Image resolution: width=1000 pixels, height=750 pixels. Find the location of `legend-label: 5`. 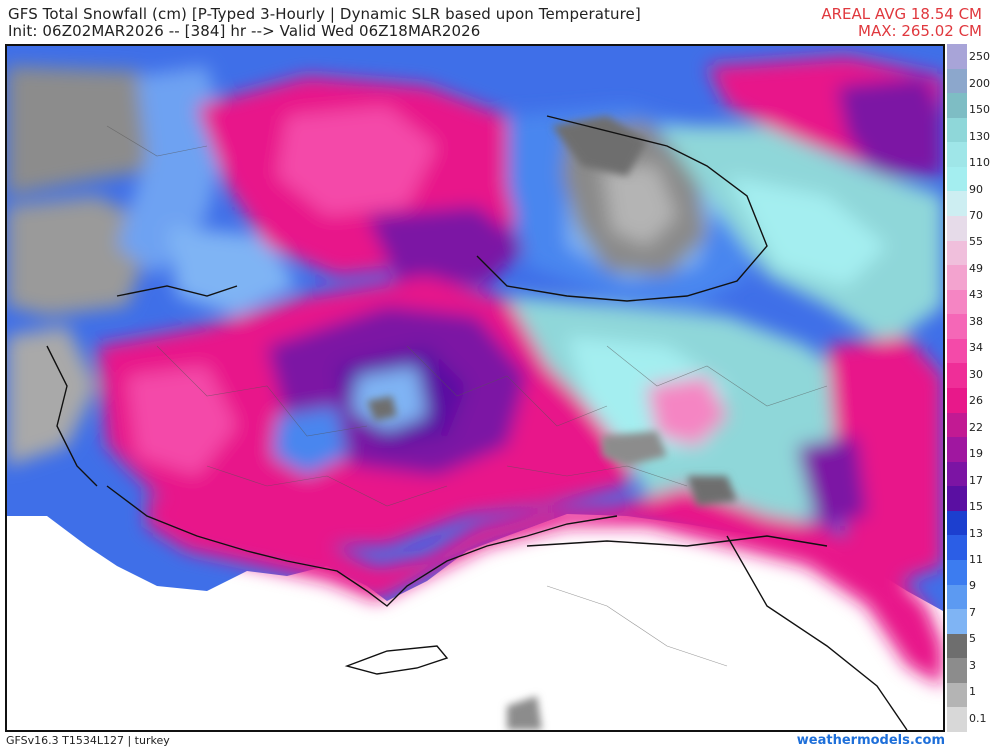

legend-label: 5 is located at coordinates (972, 639).